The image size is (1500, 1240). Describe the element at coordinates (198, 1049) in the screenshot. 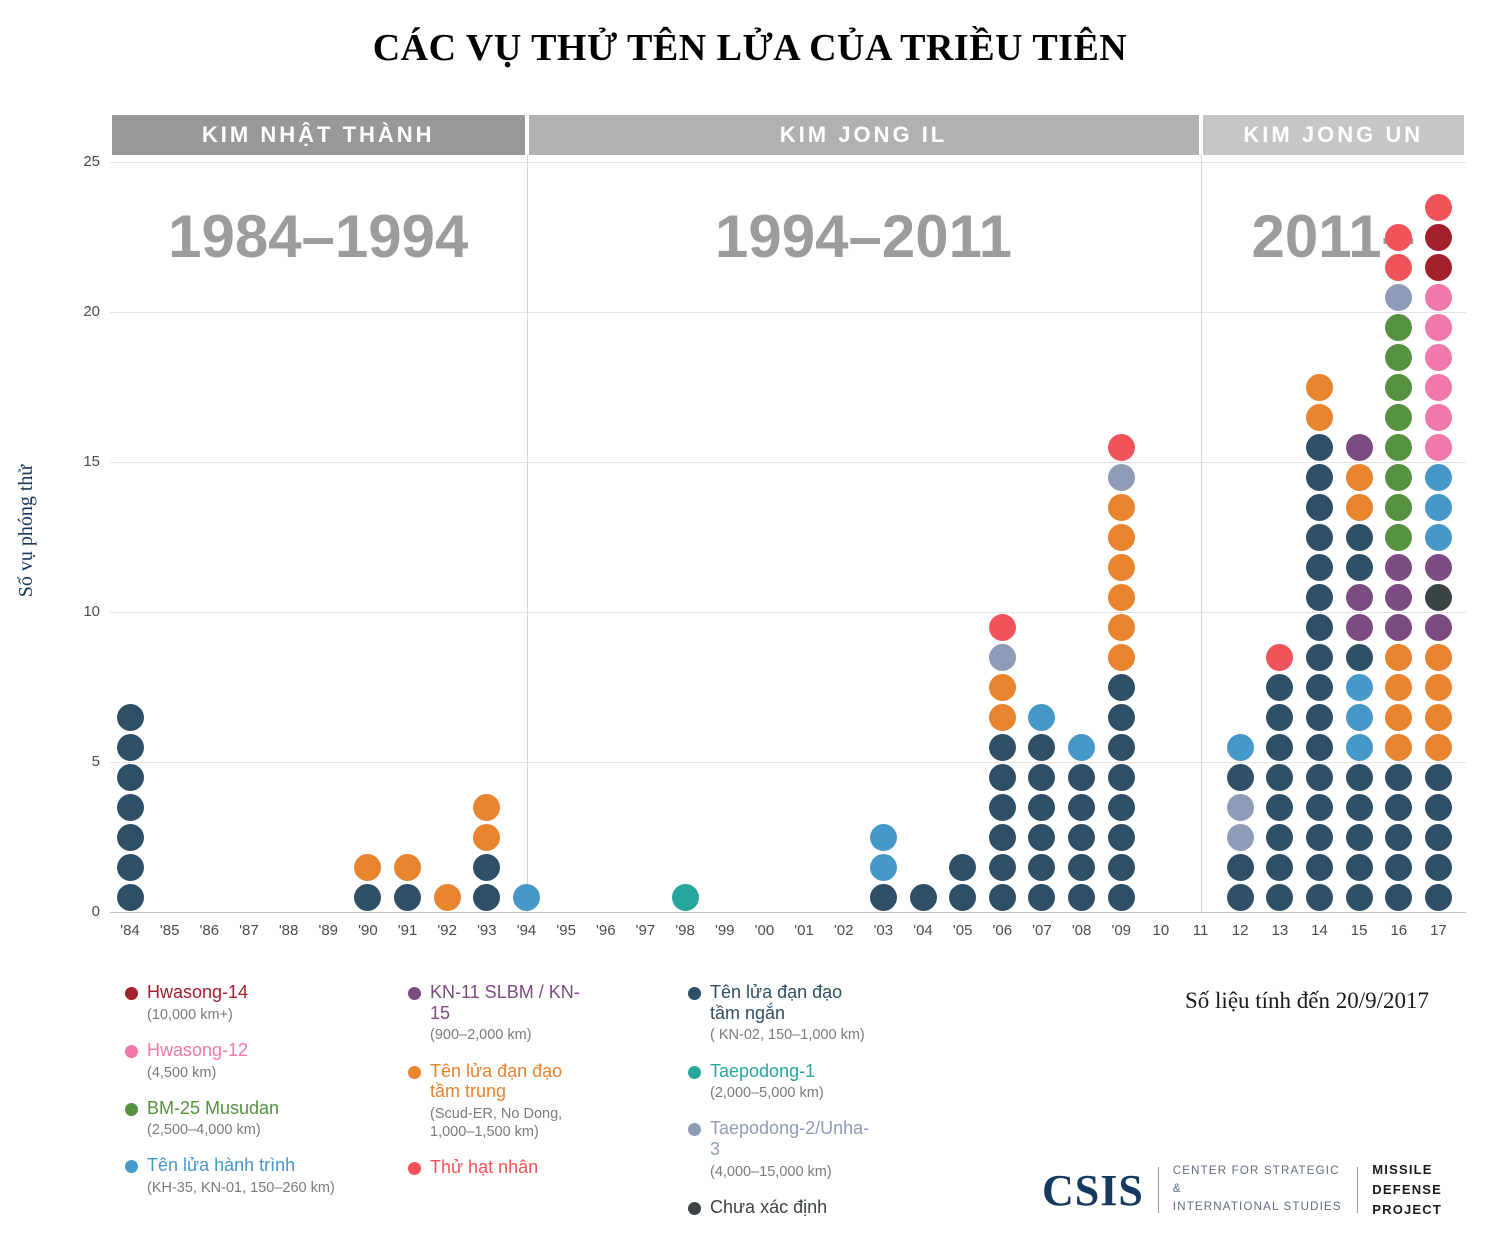

I see `legend-label: Hwasong-12` at that location.